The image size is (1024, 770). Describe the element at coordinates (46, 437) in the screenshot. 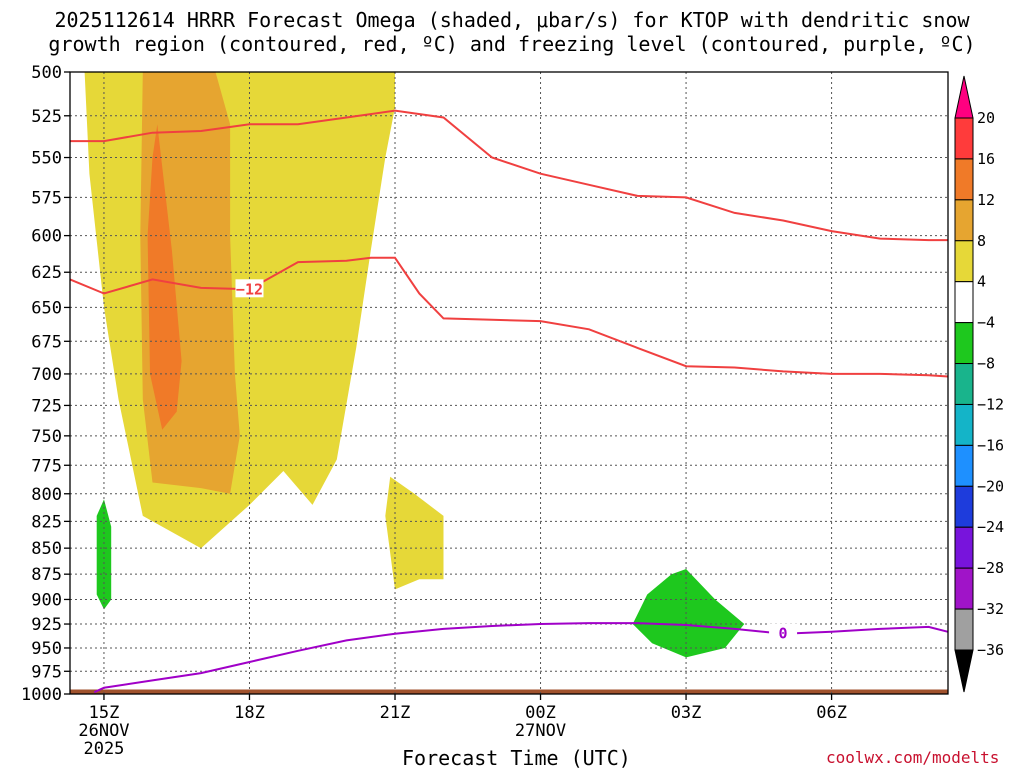

I see `y-tick-label: 750` at that location.